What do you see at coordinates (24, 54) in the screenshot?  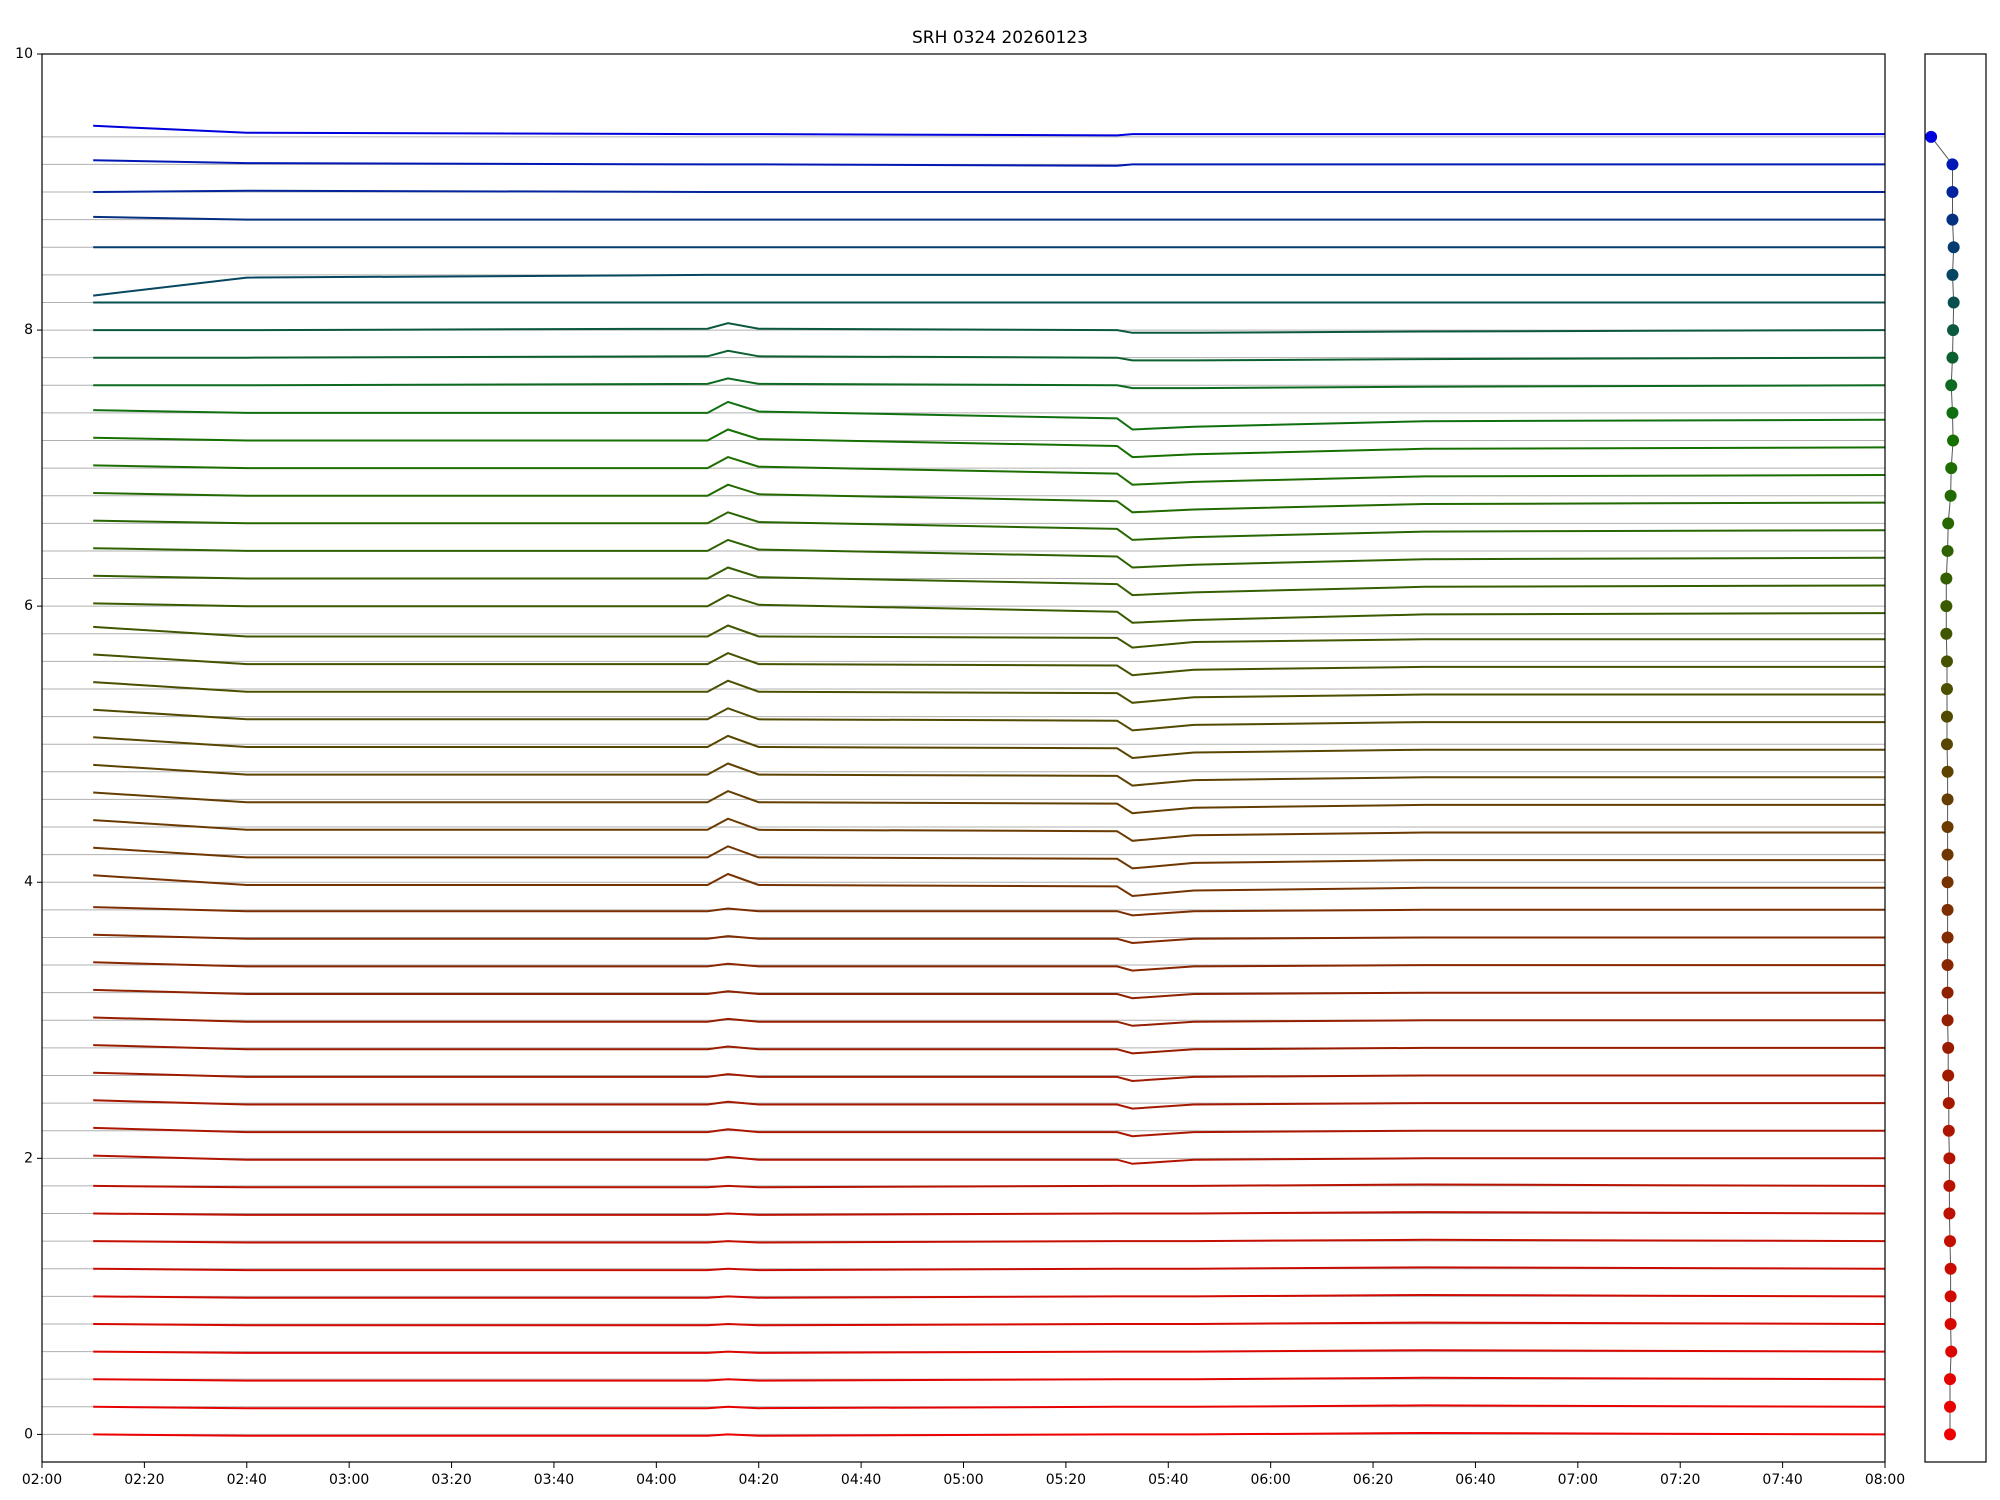 I see `y-tick-label: 10` at bounding box center [24, 54].